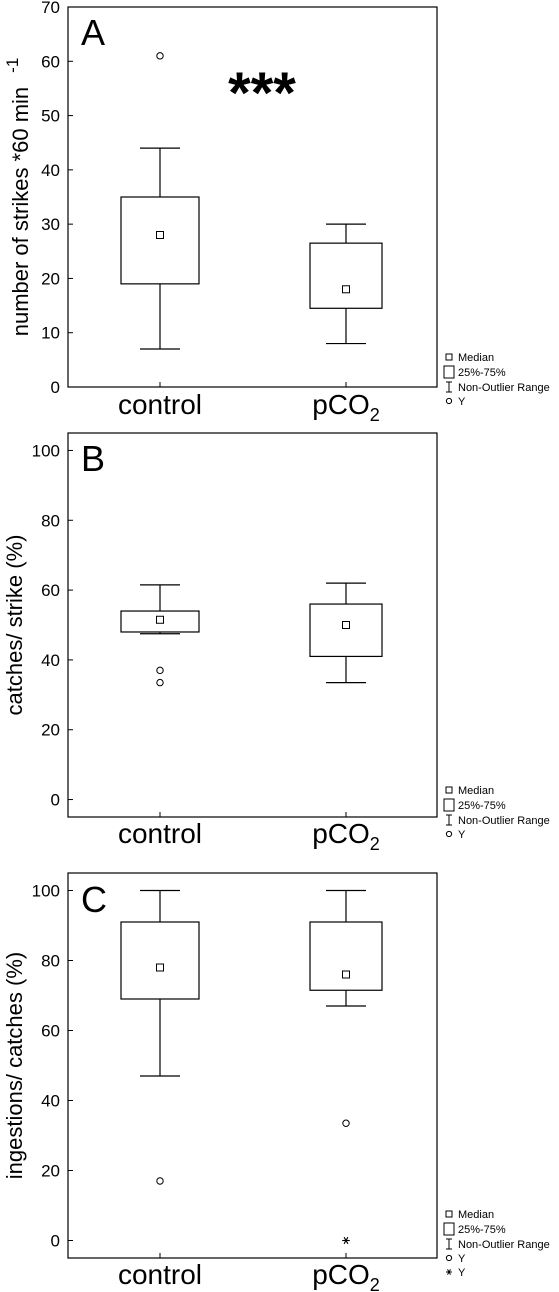 The image size is (559, 1292). I want to click on y-tick-label: 10, so click(50, 333).